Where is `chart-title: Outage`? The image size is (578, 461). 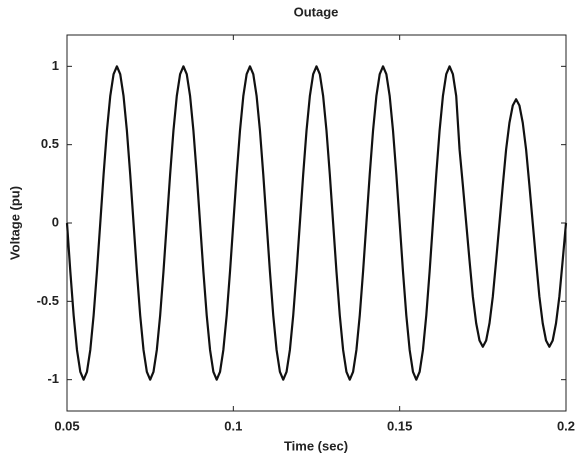 chart-title: Outage is located at coordinates (316, 11).